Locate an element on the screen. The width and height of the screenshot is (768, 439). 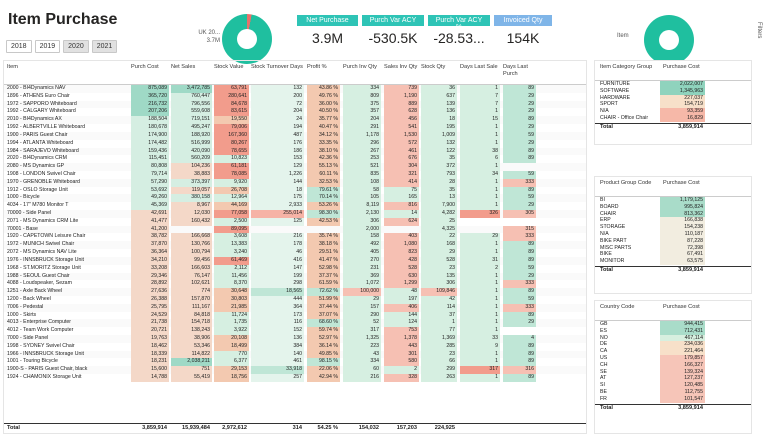
col-header-category: Item Category Group is located at coordinates (626, 67).